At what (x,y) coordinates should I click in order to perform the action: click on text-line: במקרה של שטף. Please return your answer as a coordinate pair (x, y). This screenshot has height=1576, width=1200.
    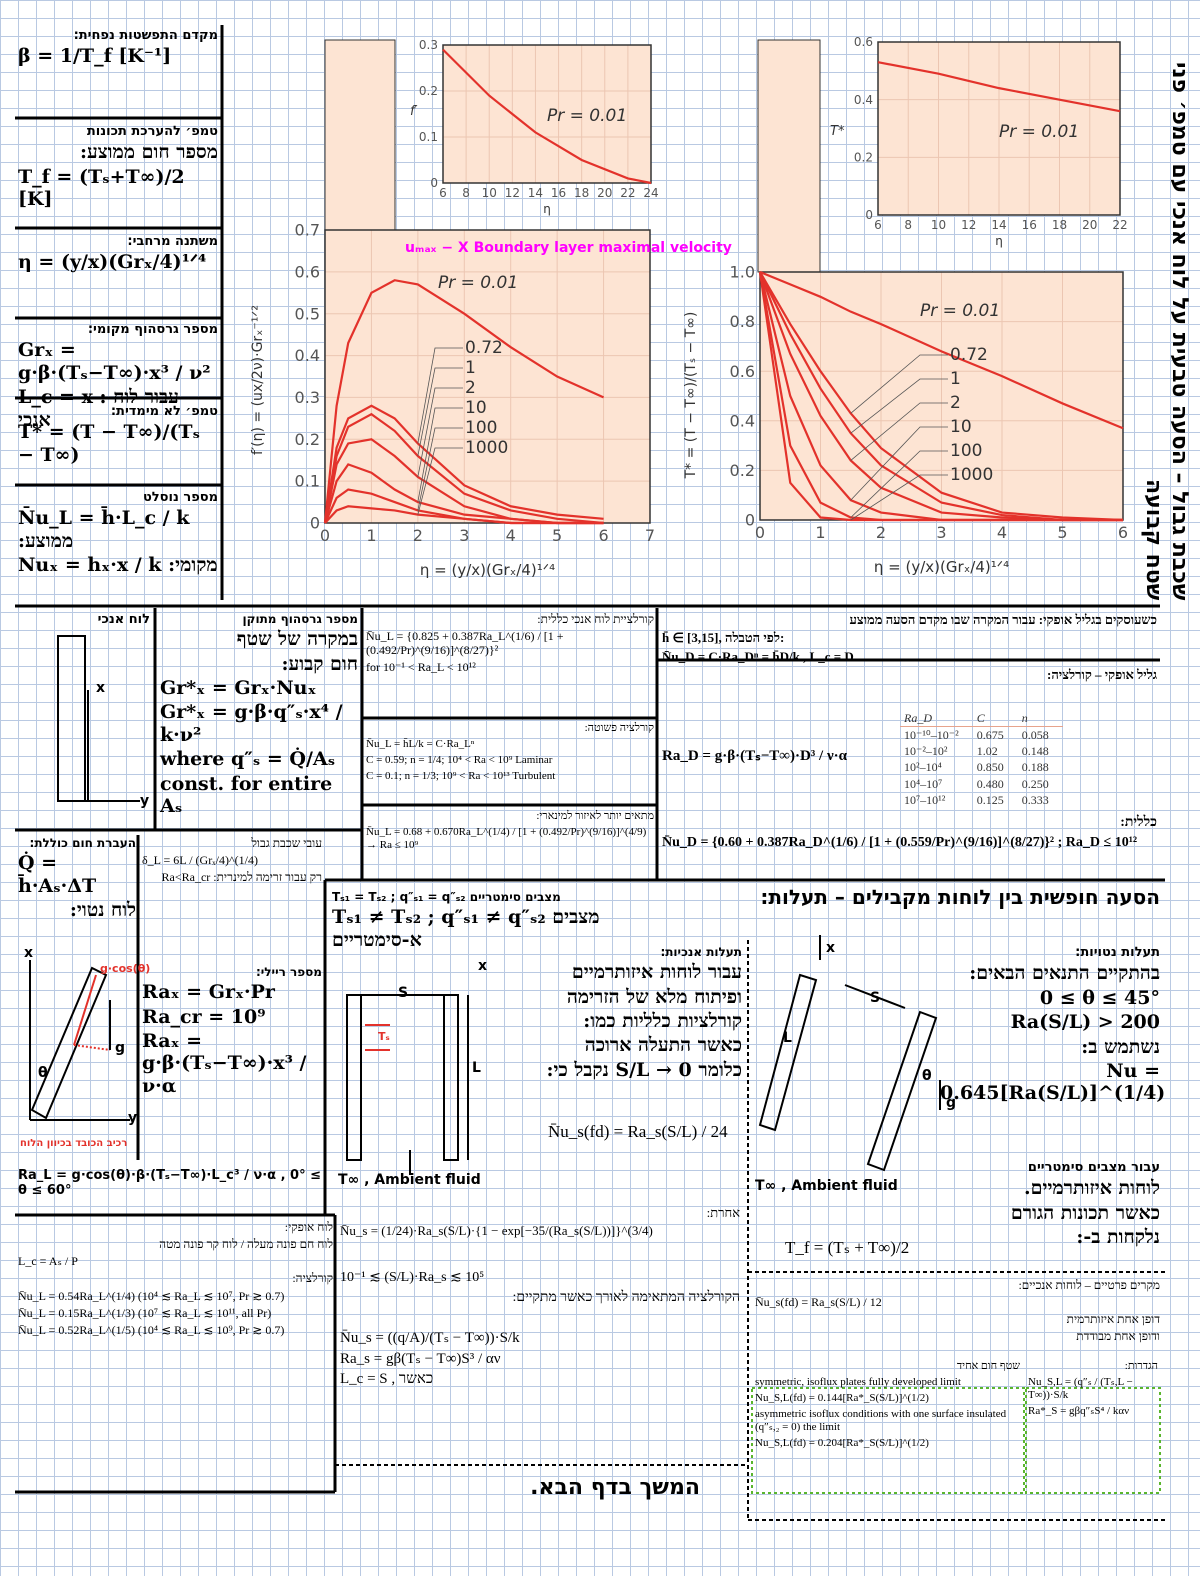
    Looking at the image, I should click on (297, 639).